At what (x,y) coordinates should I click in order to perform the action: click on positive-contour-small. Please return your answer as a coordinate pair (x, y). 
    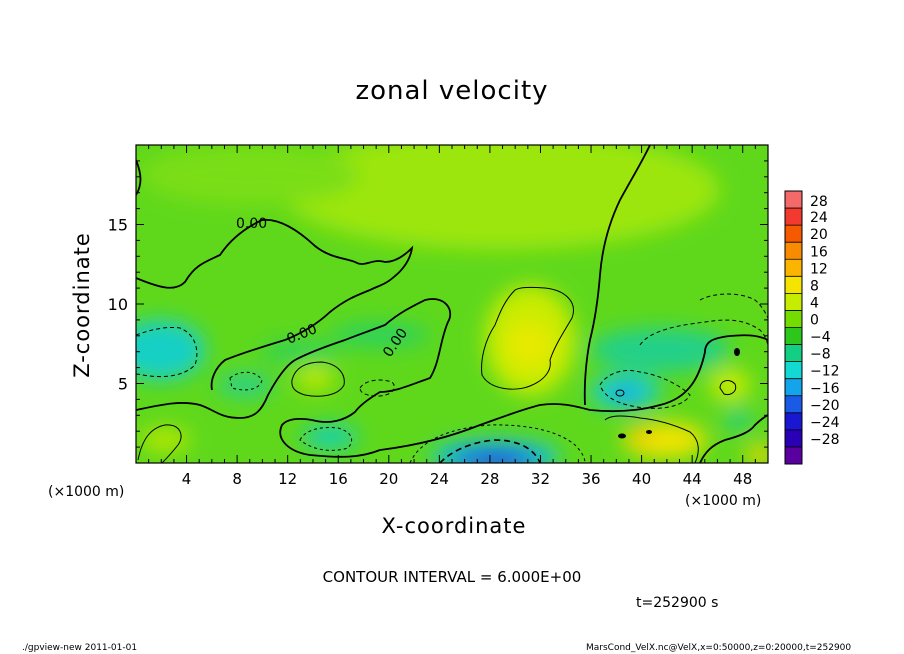
    Looking at the image, I should click on (318, 379).